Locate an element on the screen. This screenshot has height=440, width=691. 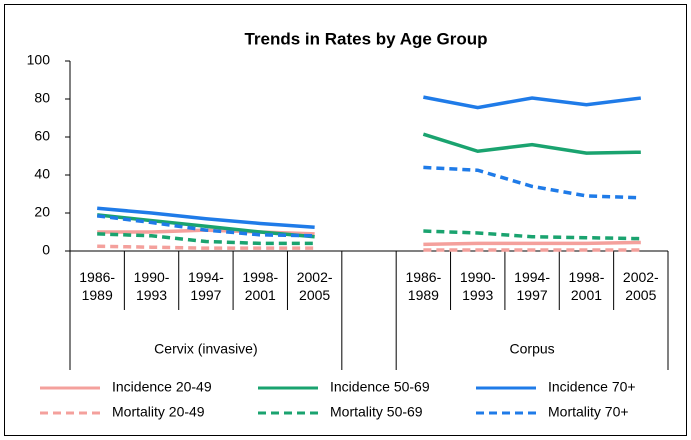
group-label: Corpus is located at coordinates (532, 349).